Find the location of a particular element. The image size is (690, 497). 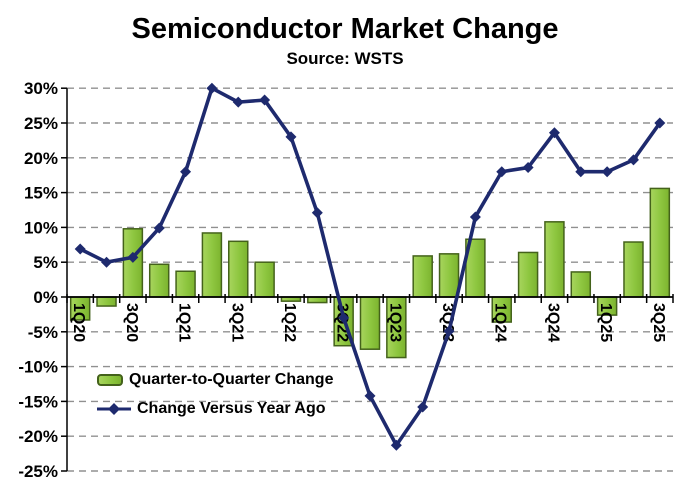

x-tick-label: 3Q21 is located at coordinates (236, 322).